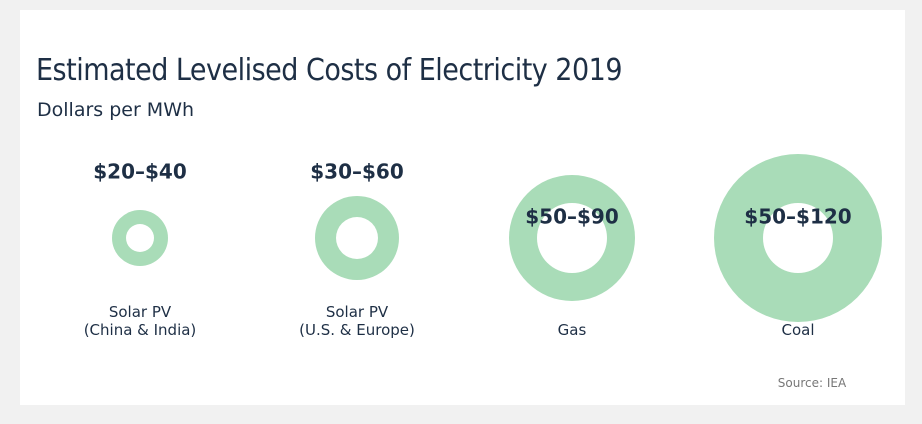 The image size is (922, 424). I want to click on category-label: Solar PV (U.S. & Europe), so click(357, 321).